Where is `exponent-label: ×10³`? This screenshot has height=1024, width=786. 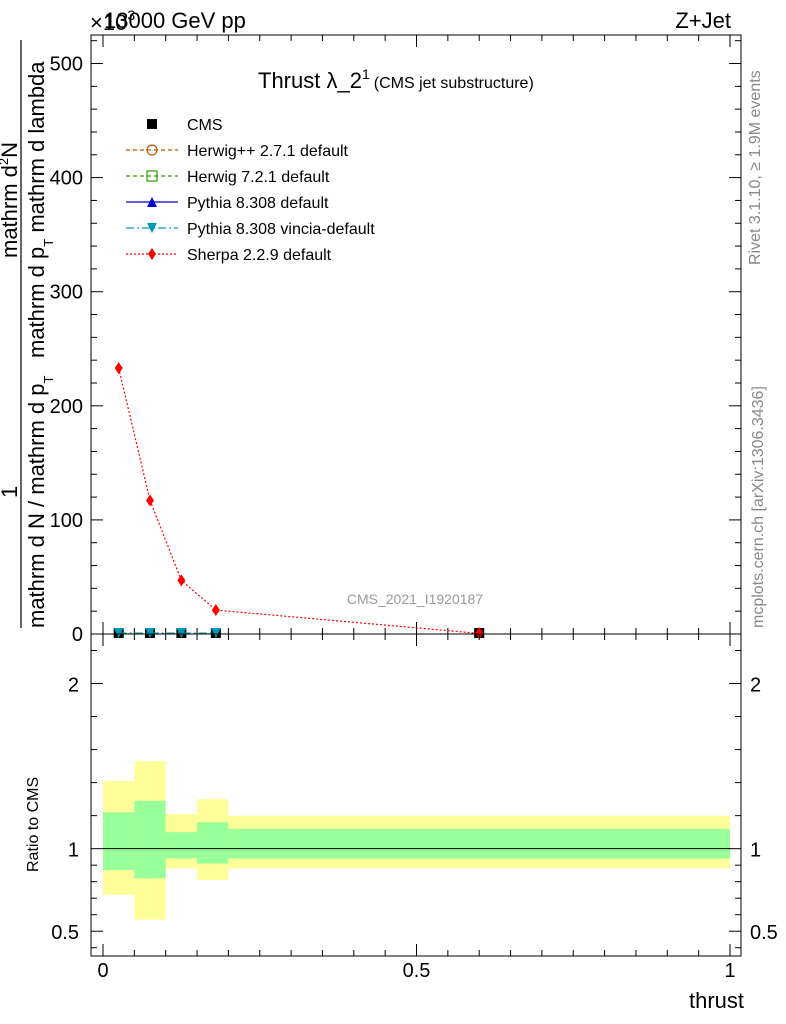
exponent-label: ×10³ is located at coordinates (112, 21).